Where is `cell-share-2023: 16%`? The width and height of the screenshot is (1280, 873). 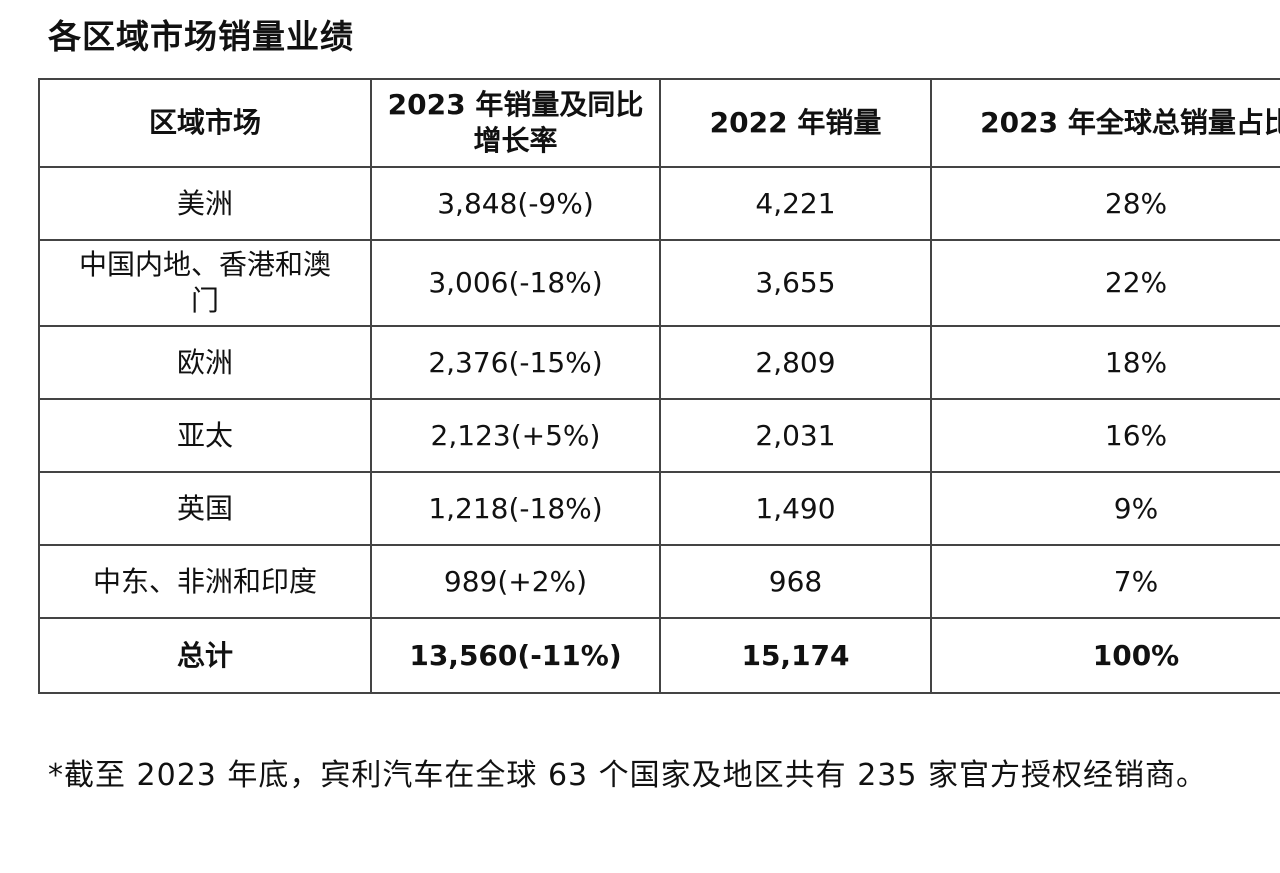
cell-share-2023: 16% is located at coordinates (1105, 435).